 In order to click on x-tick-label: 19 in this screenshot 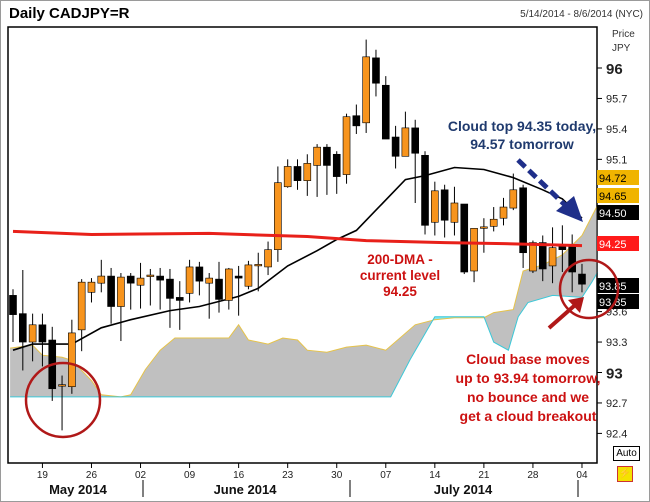, I will do `click(43, 475)`.